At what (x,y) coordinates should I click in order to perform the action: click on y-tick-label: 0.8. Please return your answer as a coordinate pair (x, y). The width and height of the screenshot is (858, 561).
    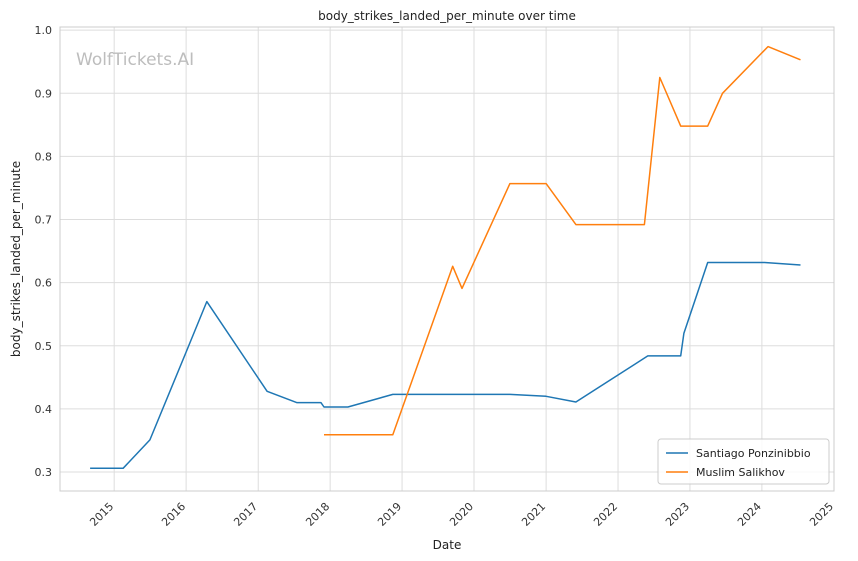
    Looking at the image, I should click on (44, 156).